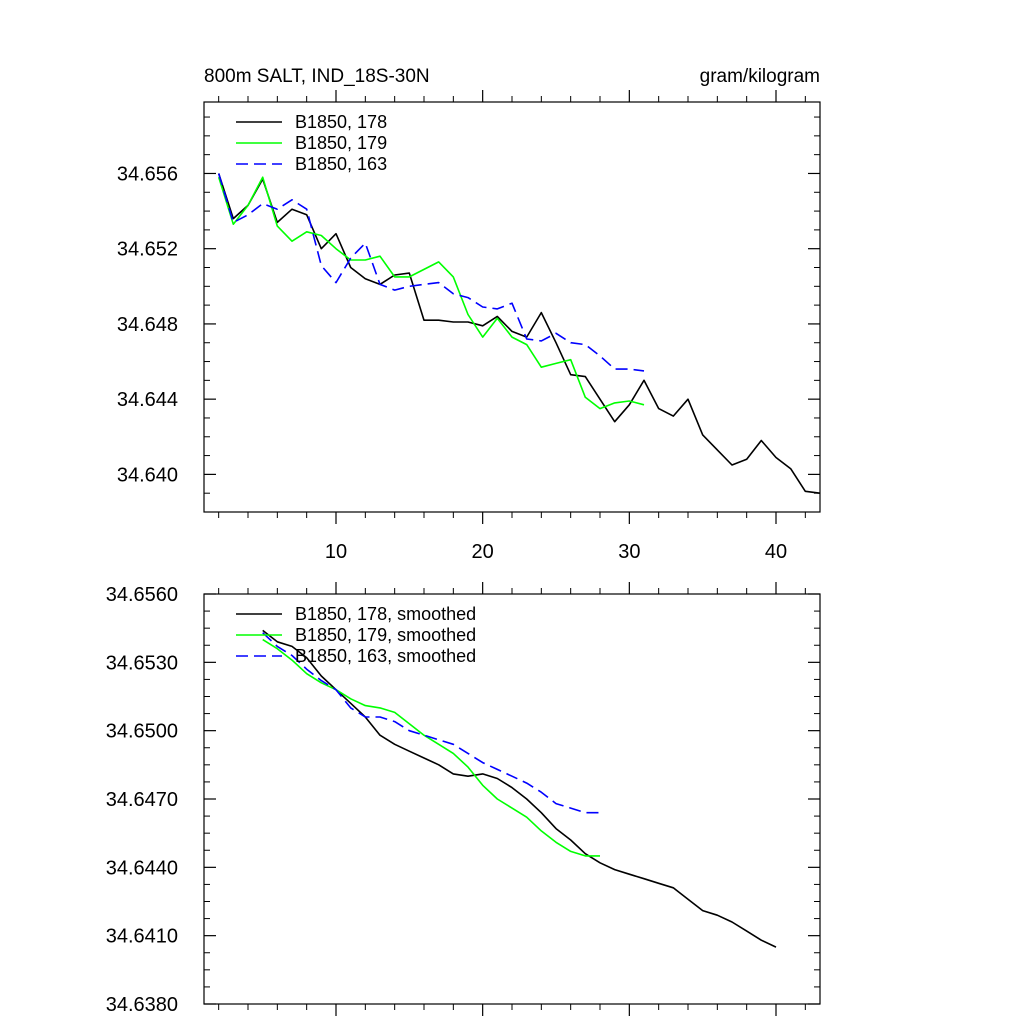  What do you see at coordinates (385, 614) in the screenshot?
I see `legend-label-1: B1850, 178, smoothed` at bounding box center [385, 614].